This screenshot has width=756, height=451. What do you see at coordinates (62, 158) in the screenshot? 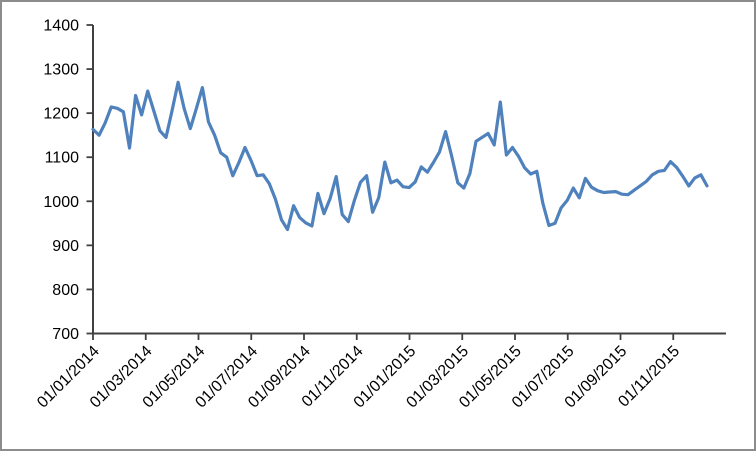
I see `y-tick-label: 1100` at bounding box center [62, 158].